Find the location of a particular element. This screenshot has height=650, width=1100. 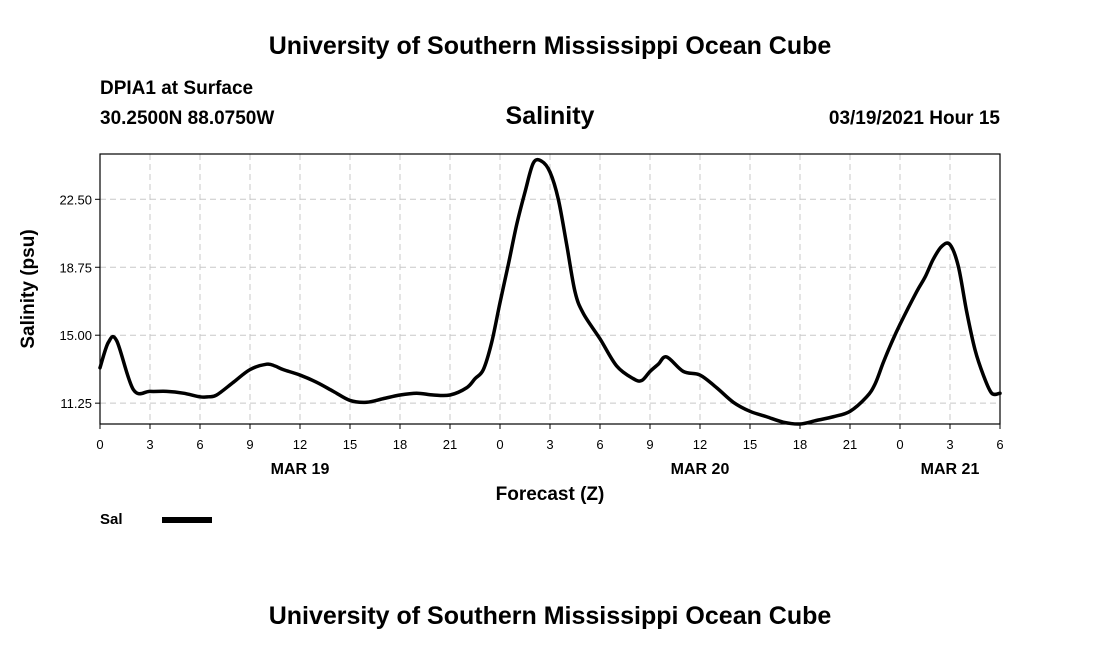

legend: Sal is located at coordinates (156, 519).